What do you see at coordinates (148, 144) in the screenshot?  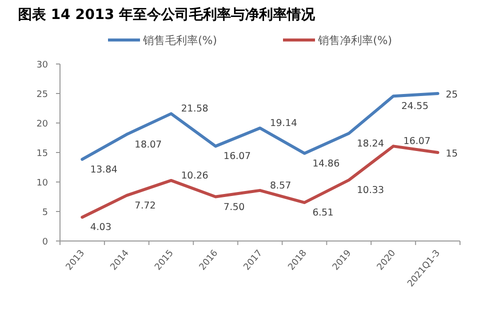 I see `data-label: 18.07` at bounding box center [148, 144].